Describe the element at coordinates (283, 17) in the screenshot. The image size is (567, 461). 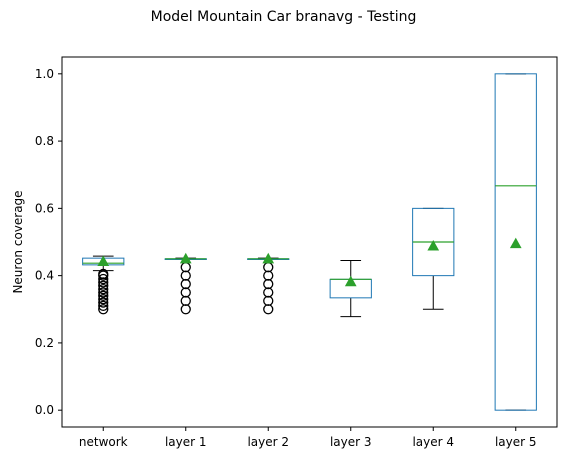
I see `chart-title: Model Mountain Car branavg - Testing` at that location.